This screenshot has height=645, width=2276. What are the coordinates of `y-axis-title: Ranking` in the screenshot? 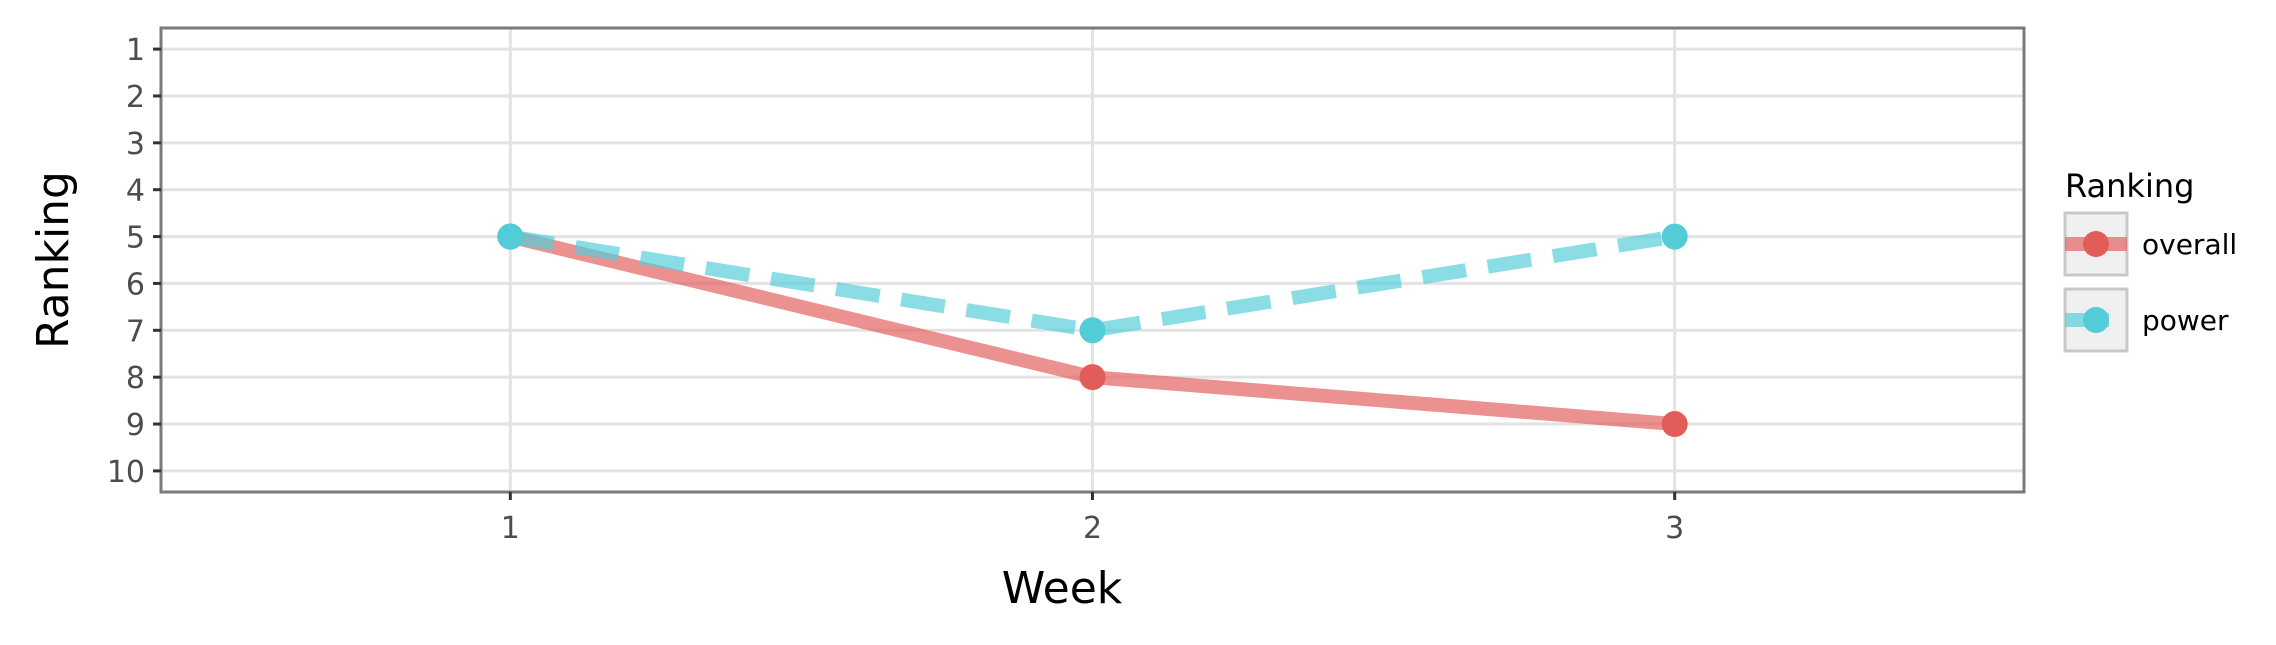 It's located at (53, 260).